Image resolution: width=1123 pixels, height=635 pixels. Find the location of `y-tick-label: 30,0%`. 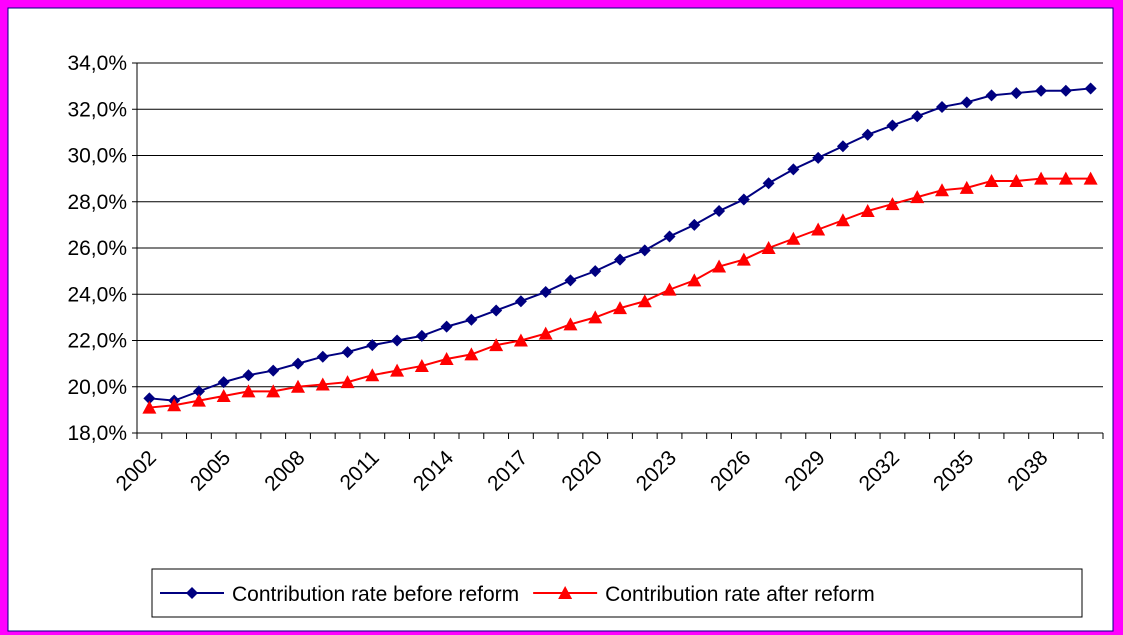

y-tick-label: 30,0% is located at coordinates (97, 156).